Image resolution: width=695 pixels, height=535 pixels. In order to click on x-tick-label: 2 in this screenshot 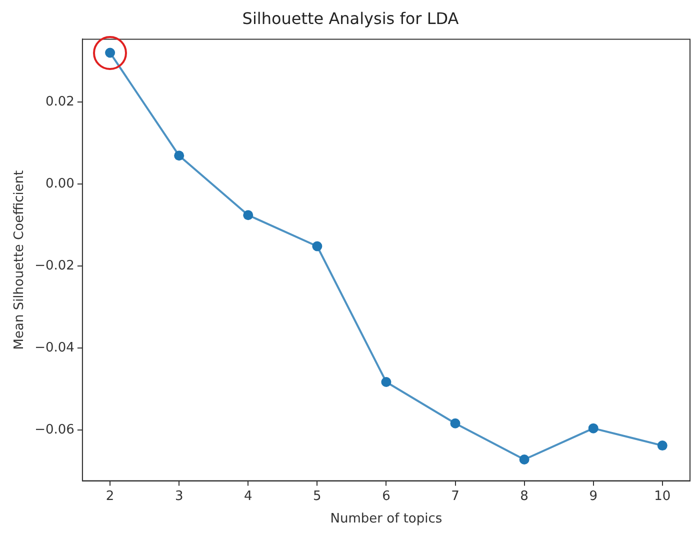, I will do `click(110, 496)`.